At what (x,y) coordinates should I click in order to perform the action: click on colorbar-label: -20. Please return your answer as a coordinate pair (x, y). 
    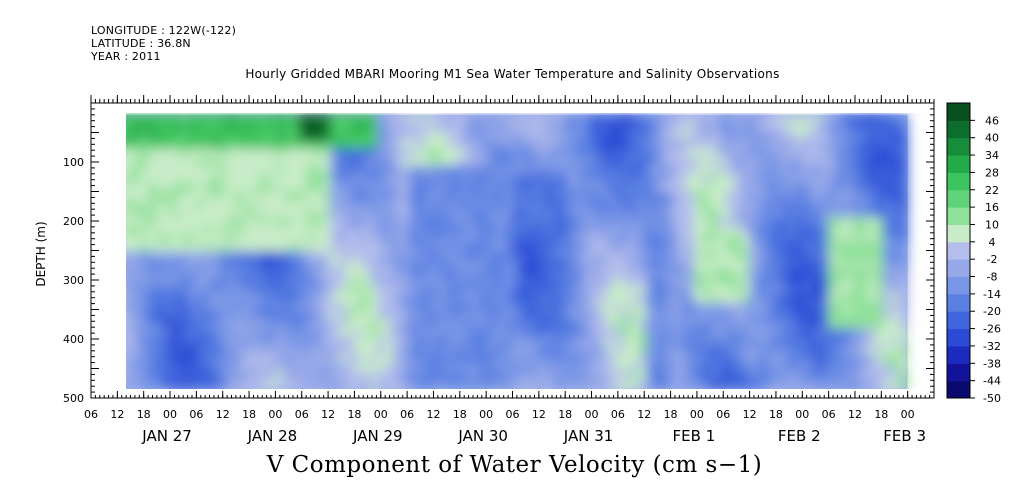
    Looking at the image, I should click on (992, 311).